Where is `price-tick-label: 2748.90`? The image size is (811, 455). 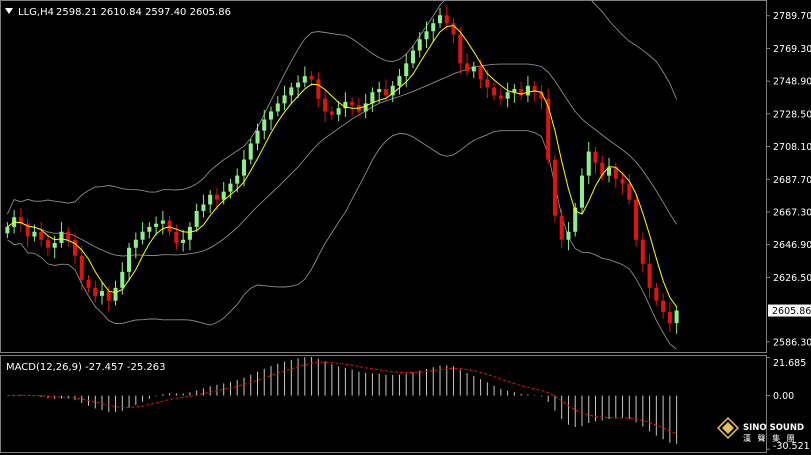 price-tick-label: 2748.90 is located at coordinates (792, 82).